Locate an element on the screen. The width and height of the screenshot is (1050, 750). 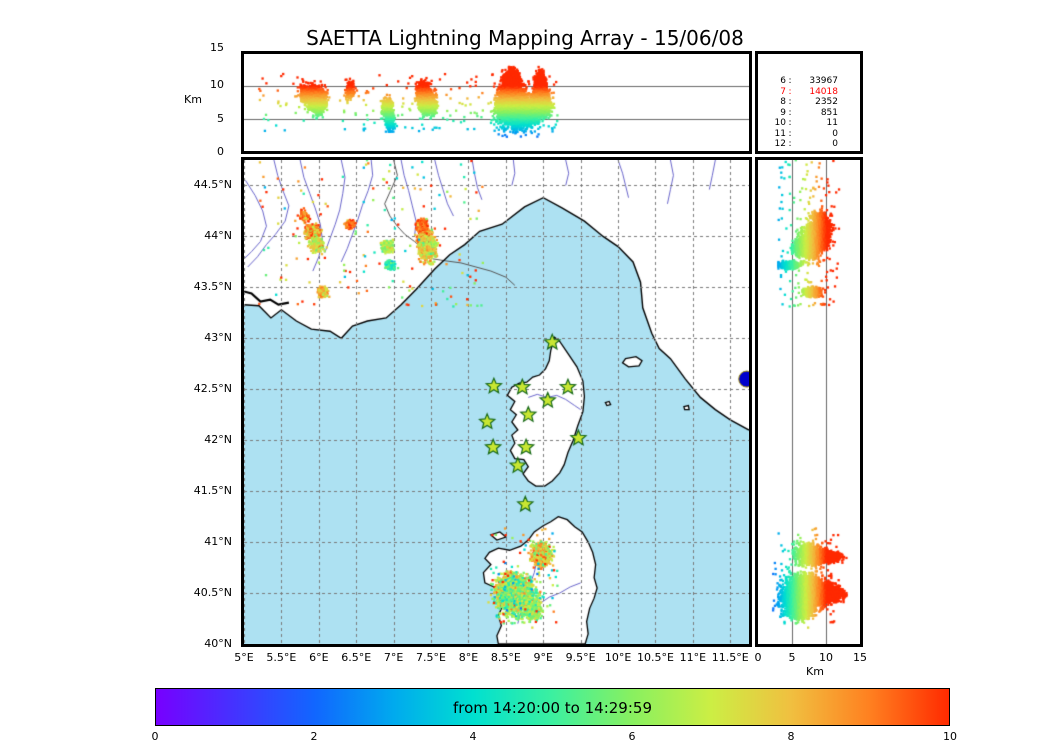
table-row: 11:0 is located at coordinates (806, 133).